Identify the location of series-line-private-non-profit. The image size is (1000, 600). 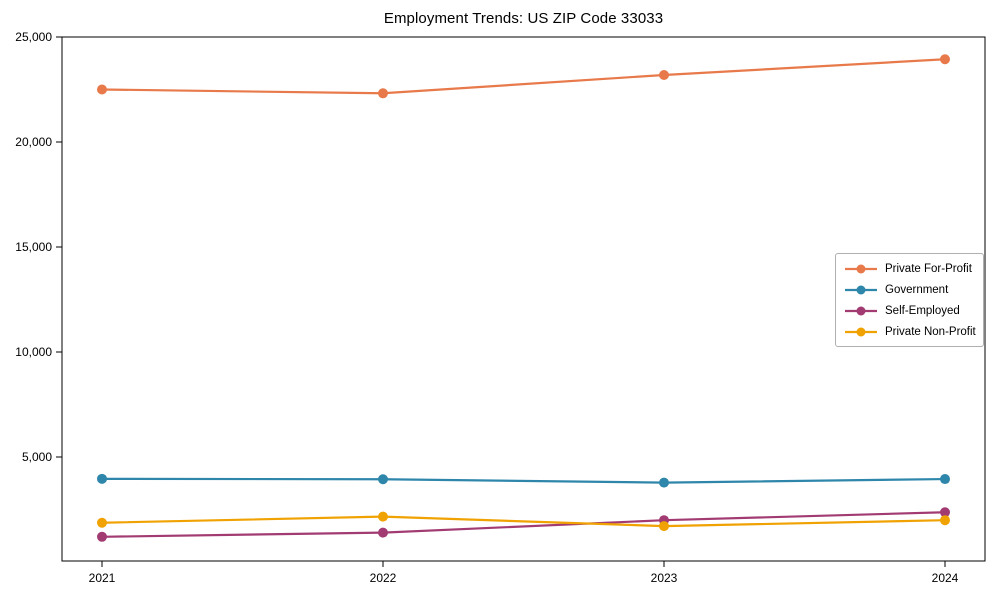
(523, 521).